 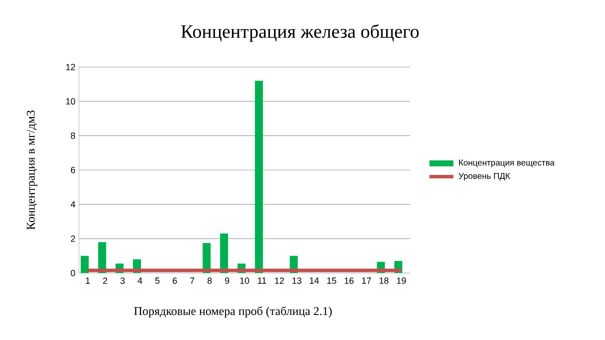 I want to click on x-tick-label: 11, so click(x=262, y=281).